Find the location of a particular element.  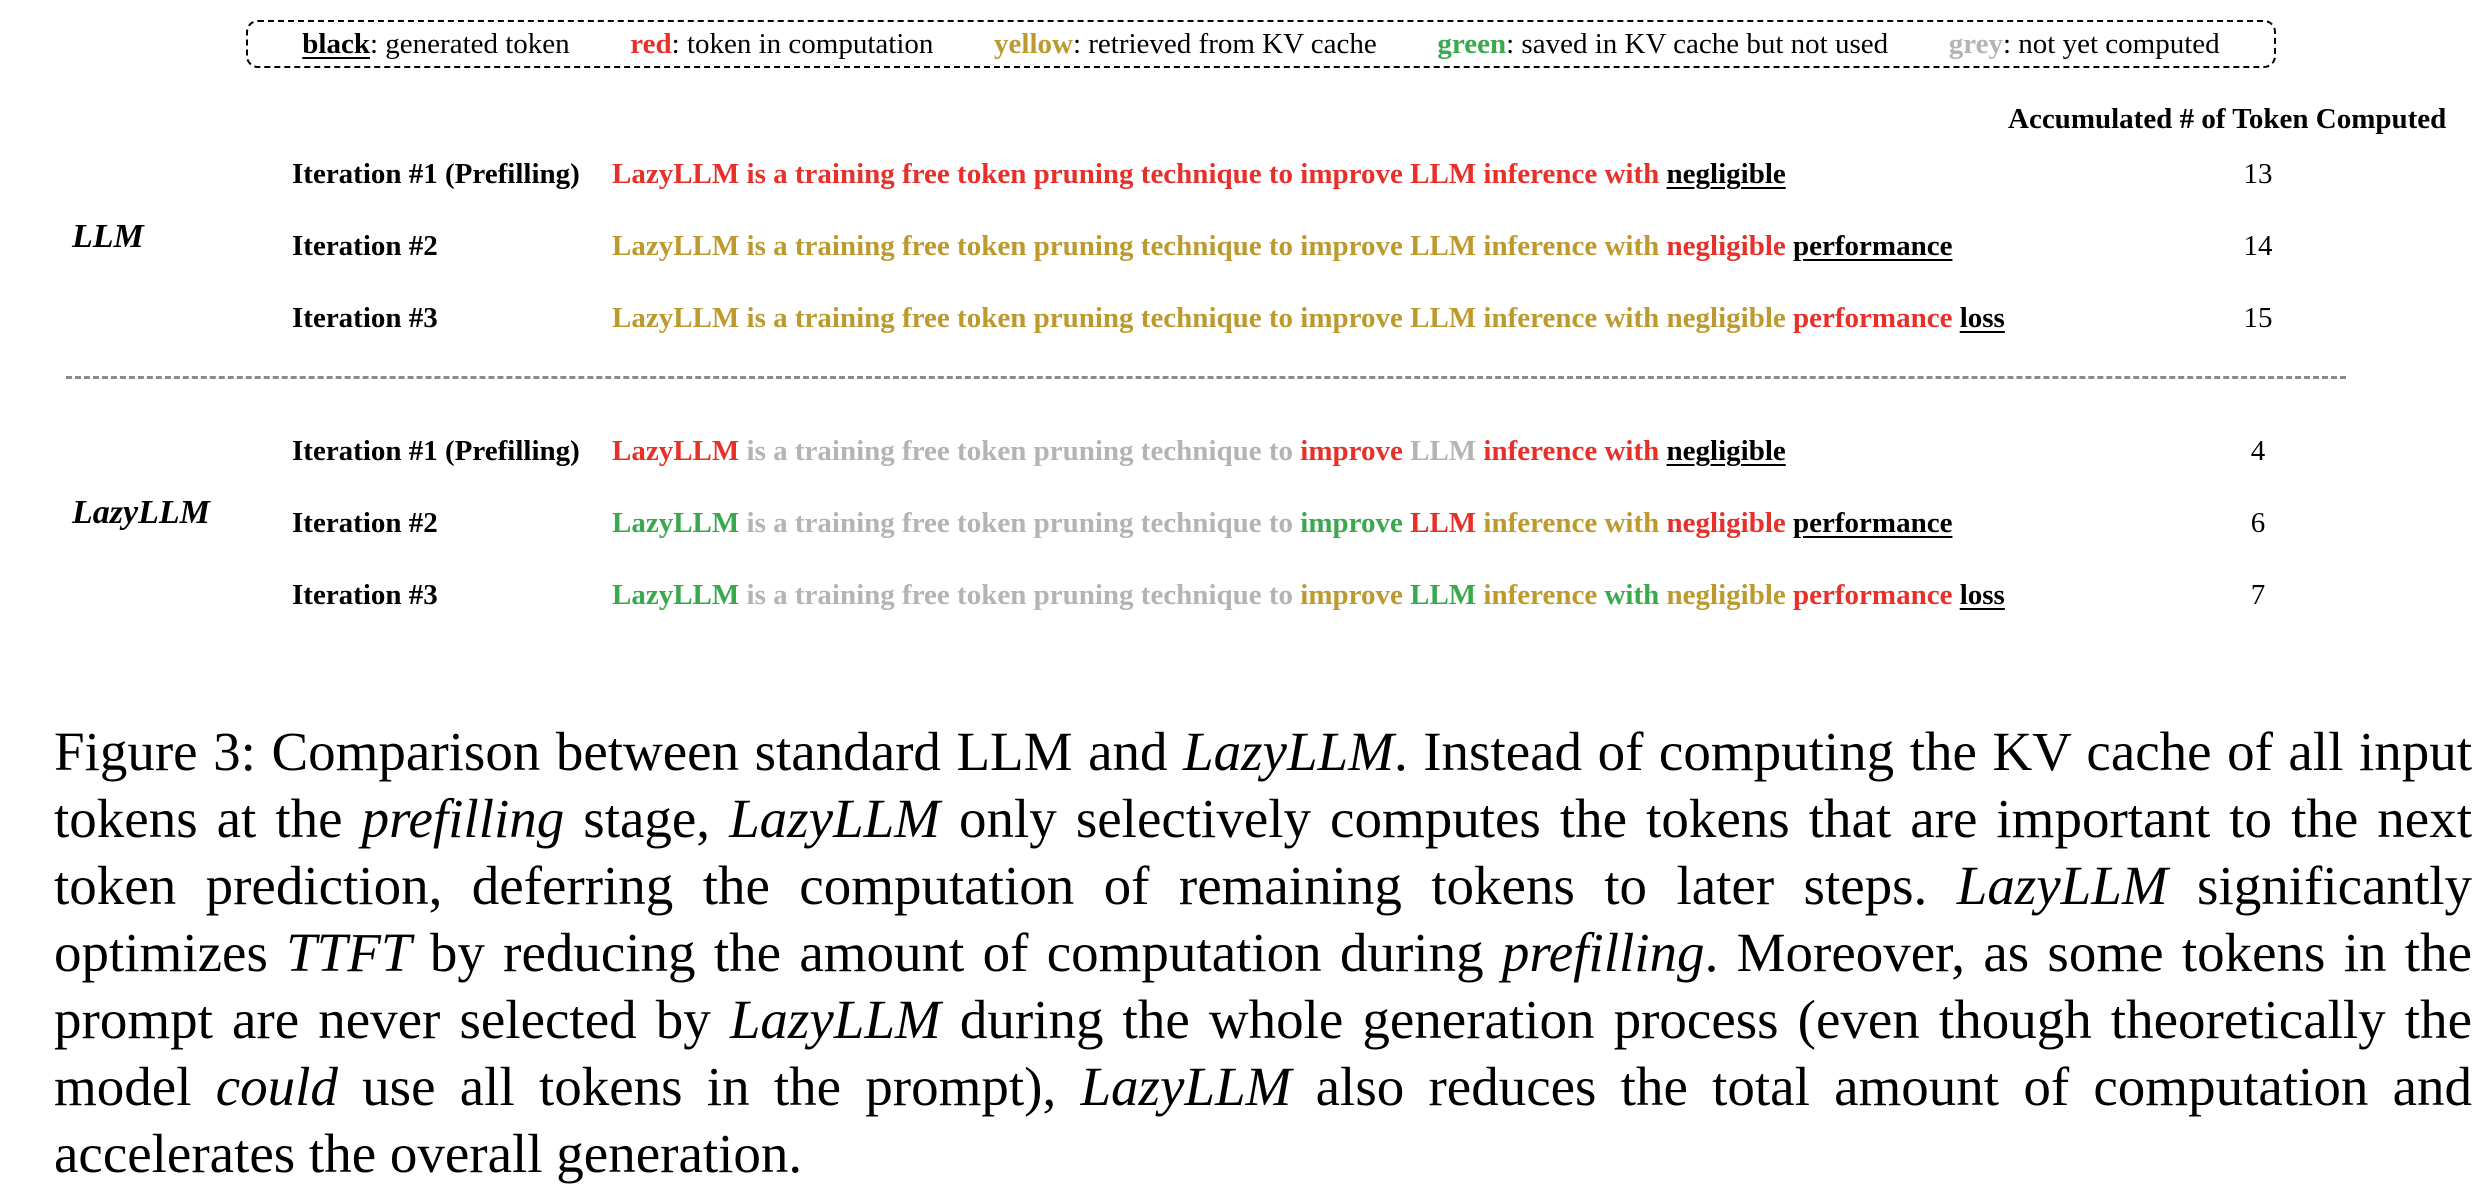

legend-key: red is located at coordinates (651, 43).